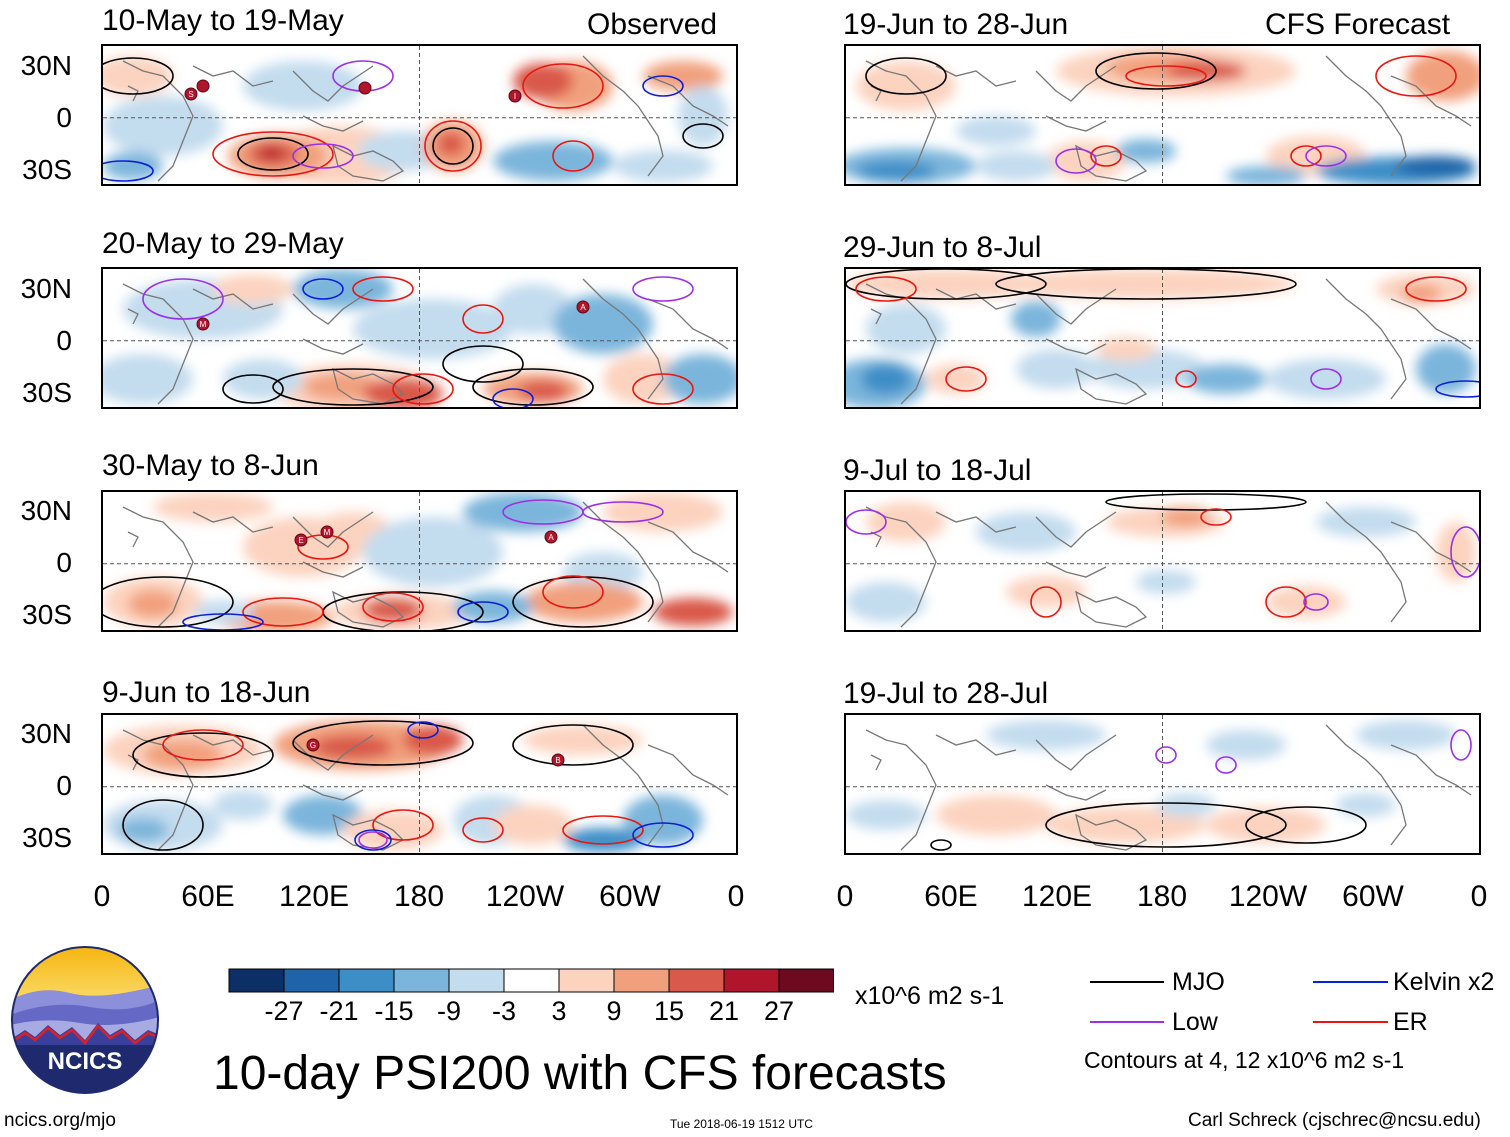  I want to click on panel-title: 30-May to 8-Jun, so click(210, 465).